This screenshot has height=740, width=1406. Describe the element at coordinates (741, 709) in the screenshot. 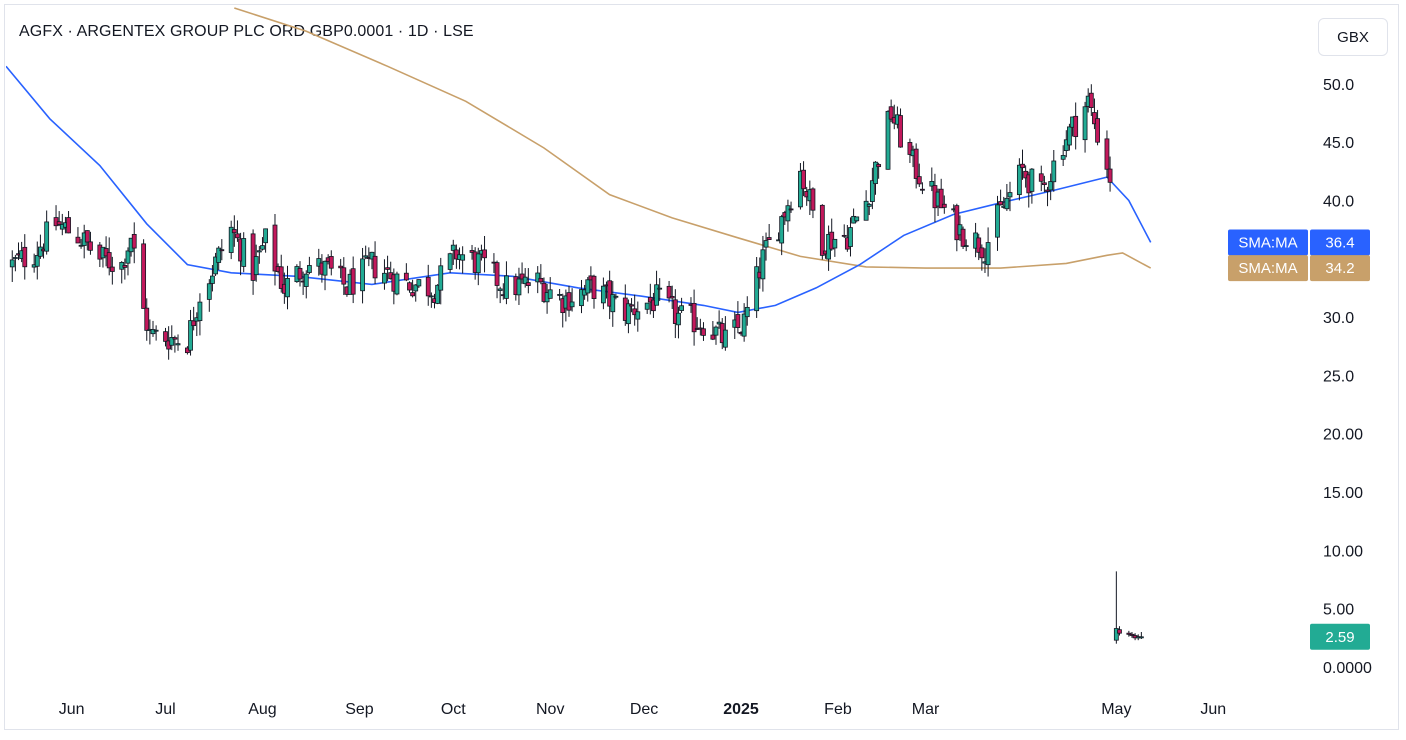

I see `time-tick-label: 2025` at that location.